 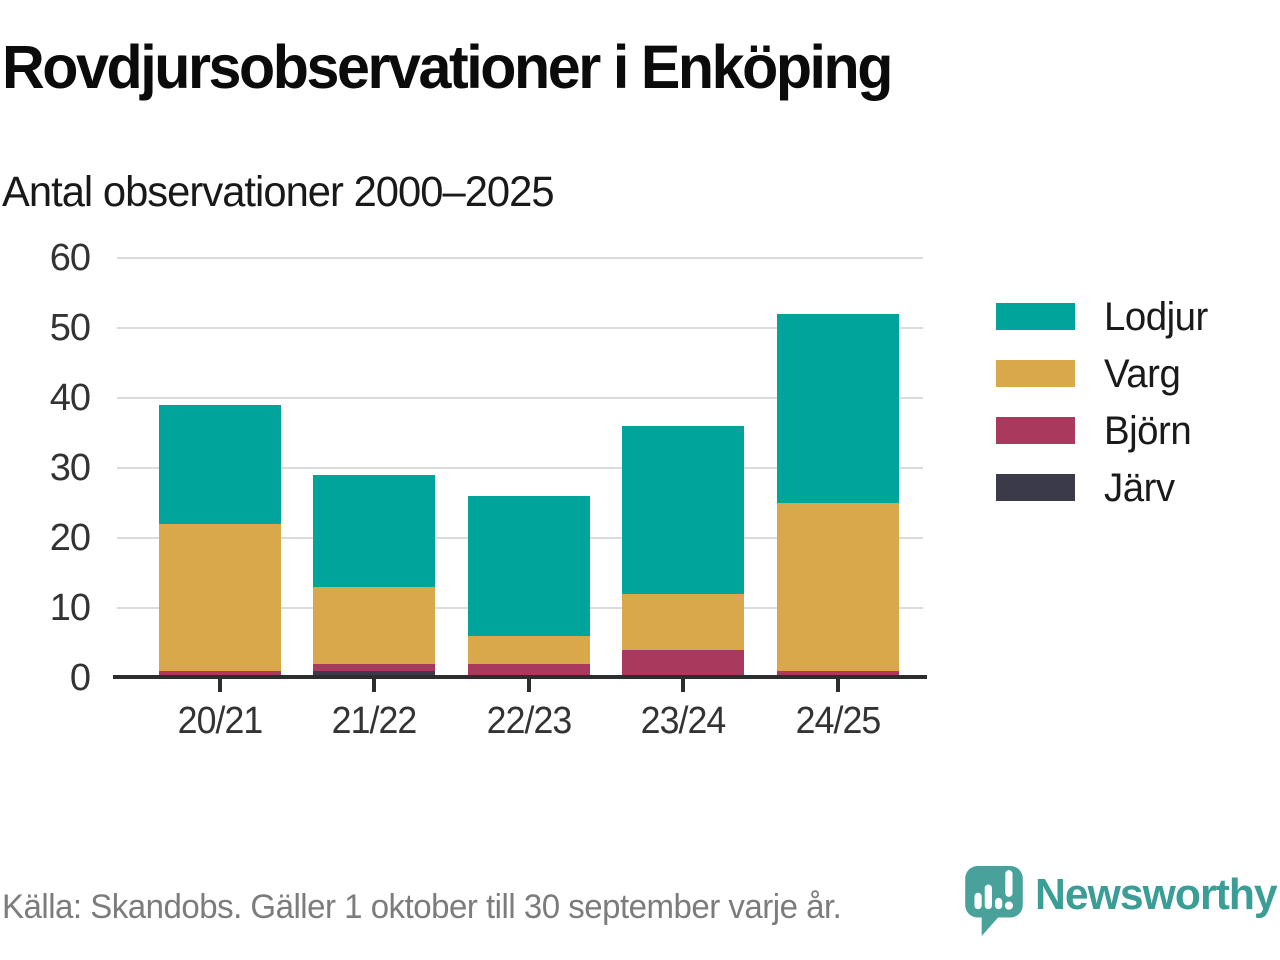 I want to click on legend-label: Varg, so click(x=1142, y=373).